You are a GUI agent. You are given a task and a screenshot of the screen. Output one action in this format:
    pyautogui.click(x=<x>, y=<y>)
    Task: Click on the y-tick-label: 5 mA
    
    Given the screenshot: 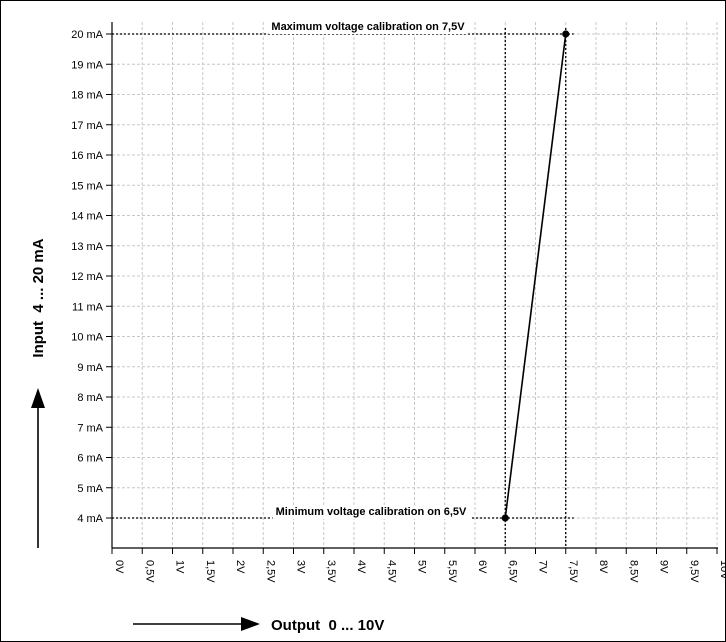 What is the action you would take?
    pyautogui.click(x=90, y=489)
    